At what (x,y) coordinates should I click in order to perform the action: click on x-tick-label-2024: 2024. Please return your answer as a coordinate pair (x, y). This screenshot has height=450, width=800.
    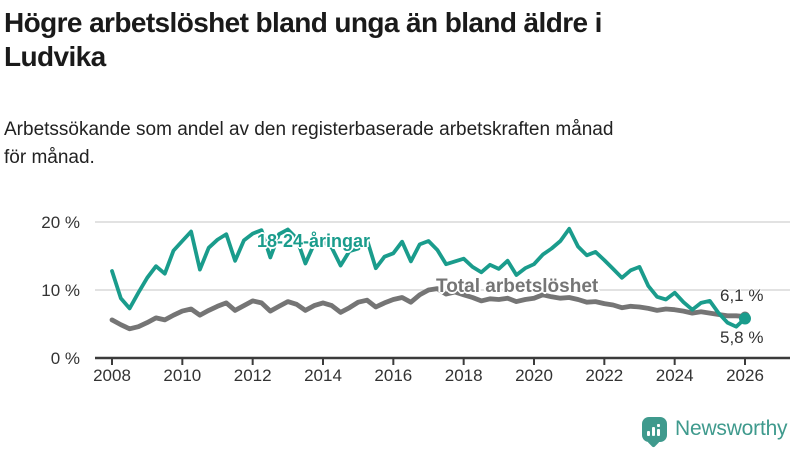
    Looking at the image, I should click on (674, 375).